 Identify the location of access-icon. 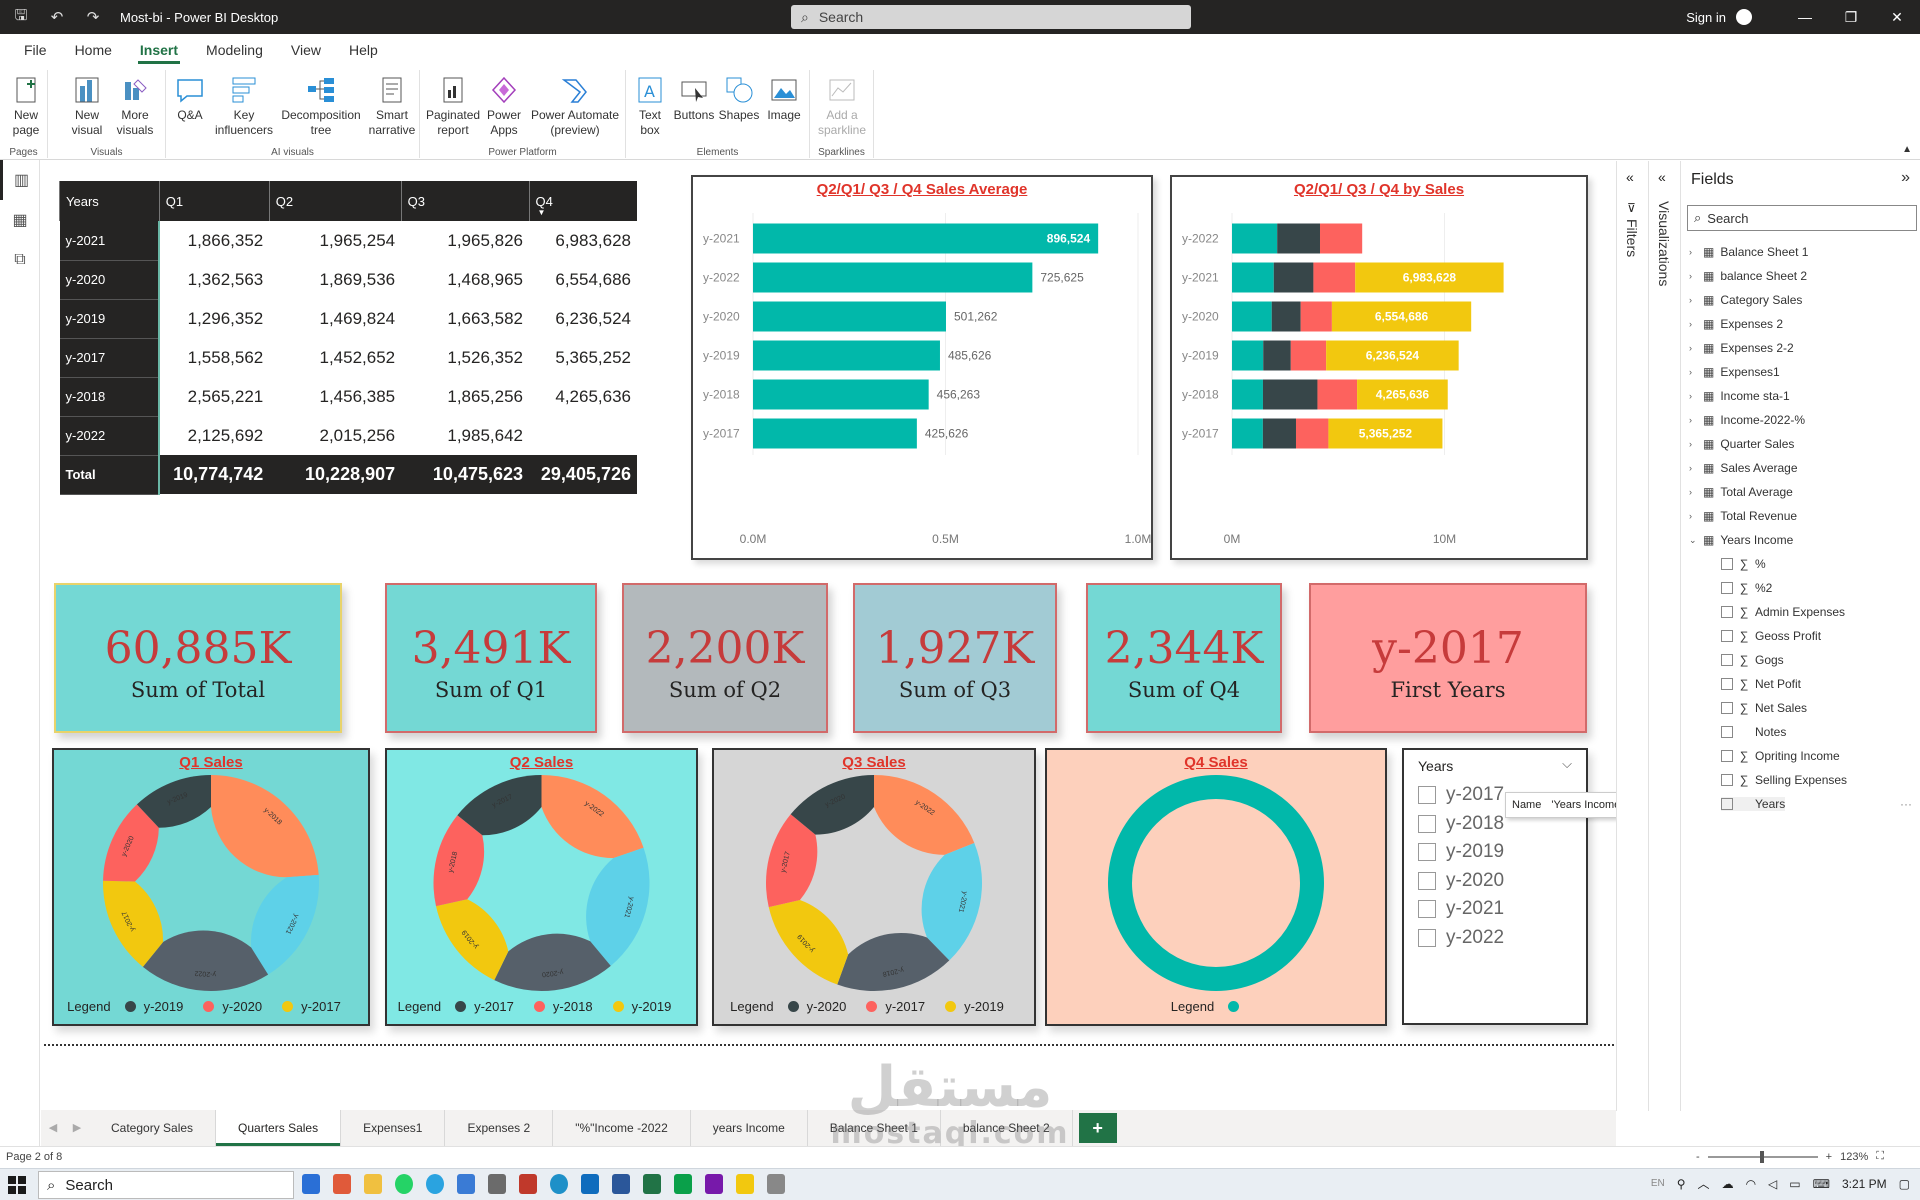
(528, 1184).